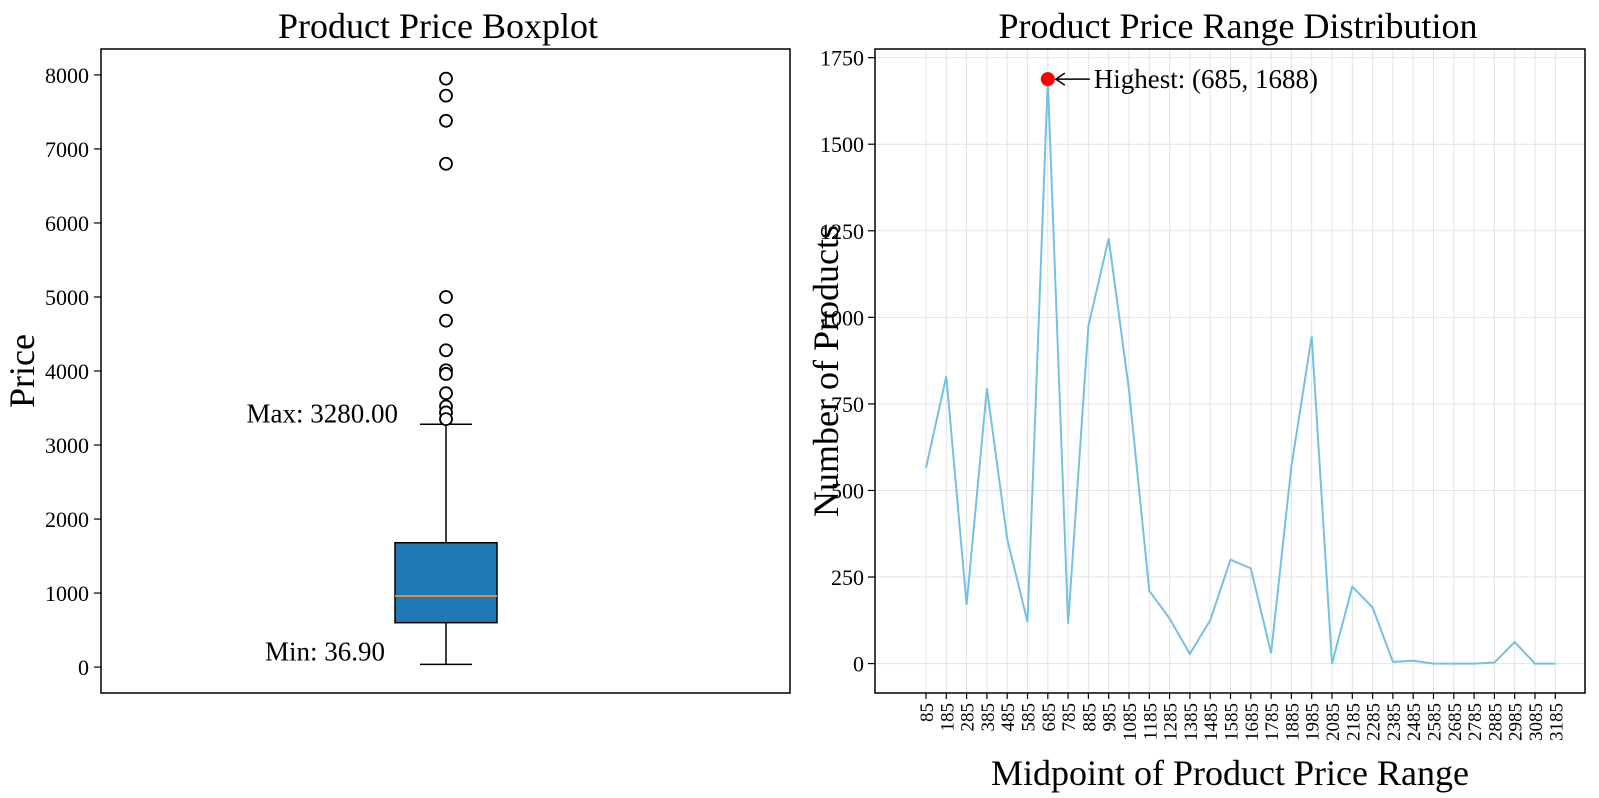  I want to click on x-tick-label: 185, so click(947, 717).